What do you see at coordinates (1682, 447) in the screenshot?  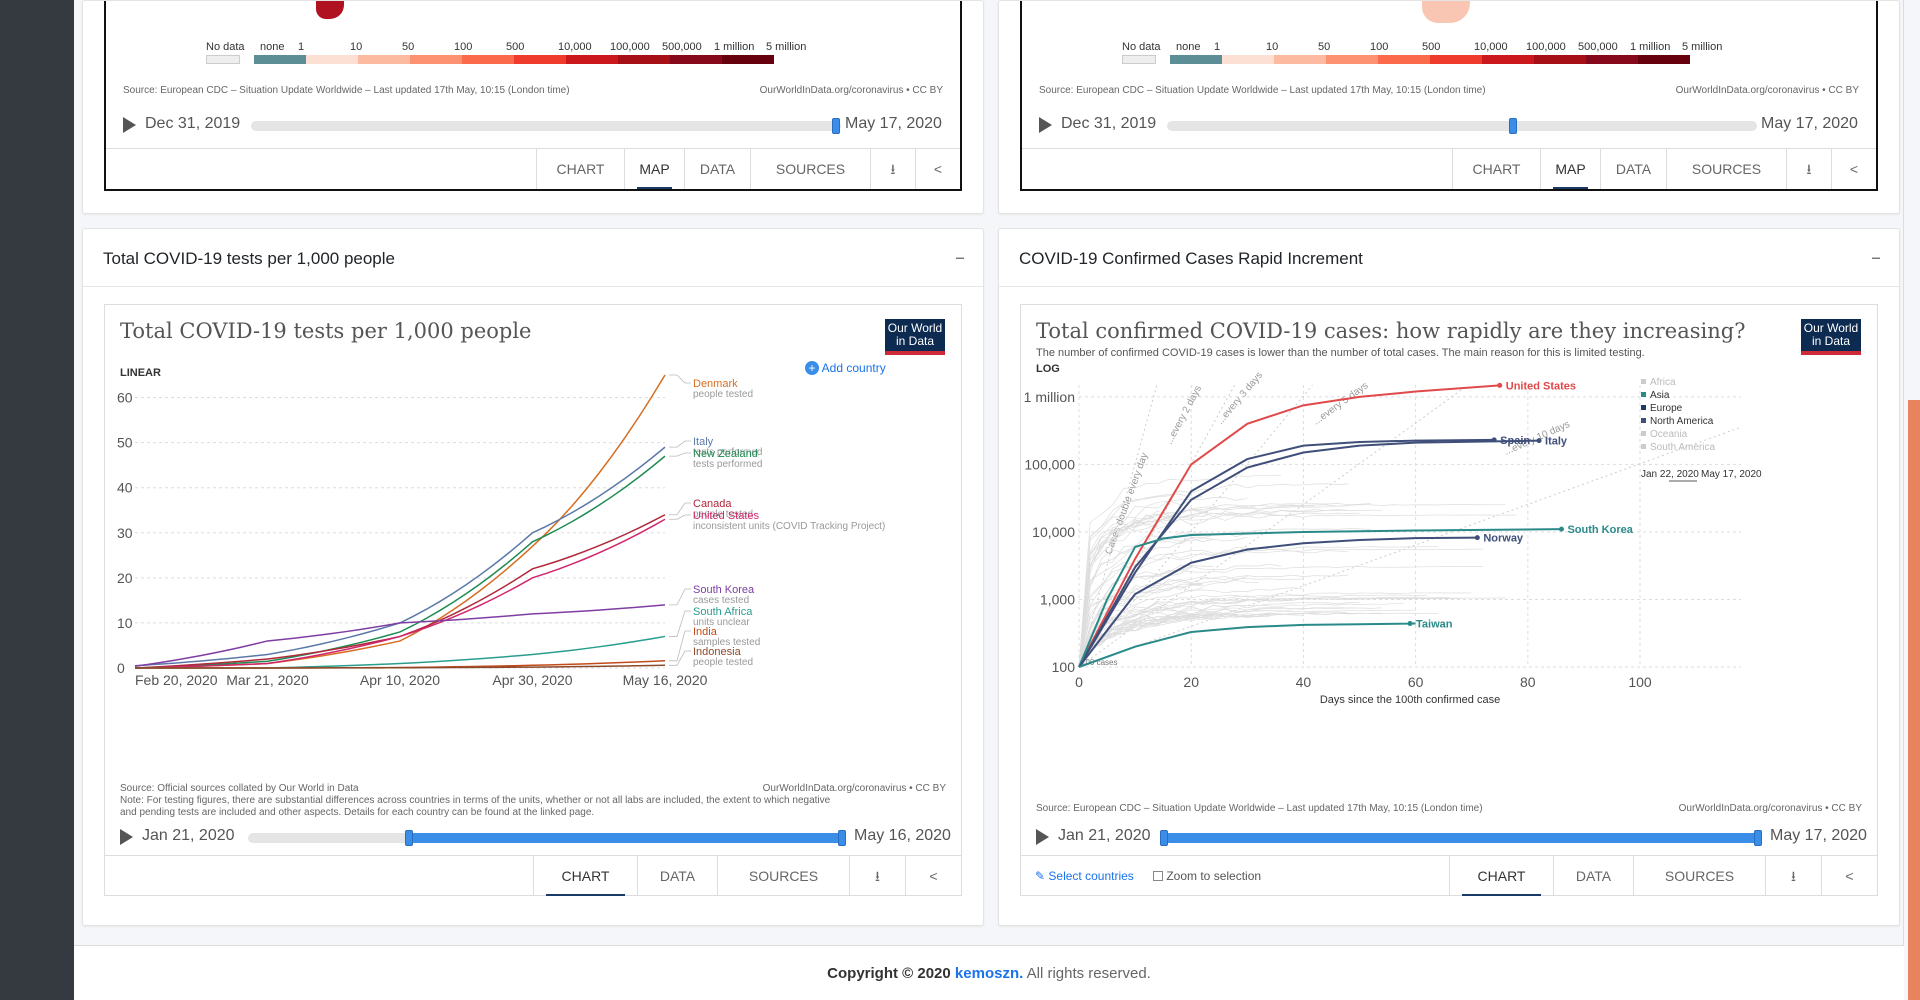 I see `legend-region-label: South America` at bounding box center [1682, 447].